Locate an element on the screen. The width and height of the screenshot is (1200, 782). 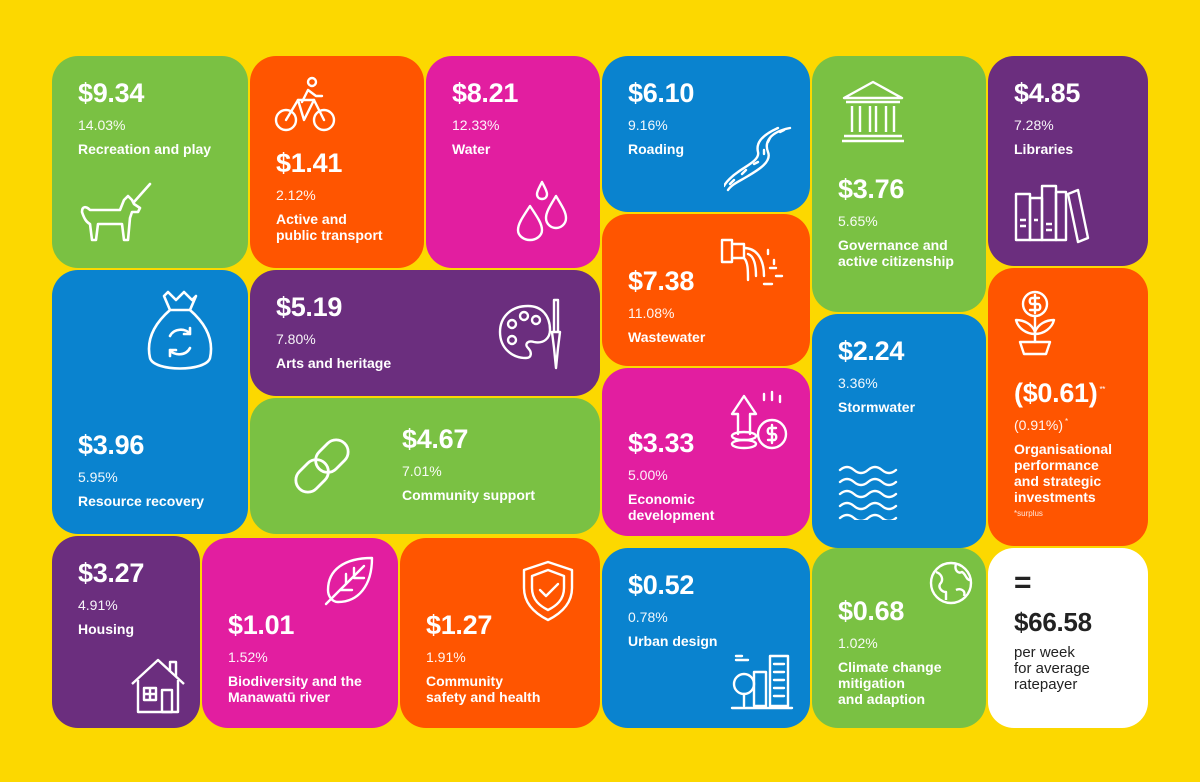
percent: 7.28% is located at coordinates (1034, 125).